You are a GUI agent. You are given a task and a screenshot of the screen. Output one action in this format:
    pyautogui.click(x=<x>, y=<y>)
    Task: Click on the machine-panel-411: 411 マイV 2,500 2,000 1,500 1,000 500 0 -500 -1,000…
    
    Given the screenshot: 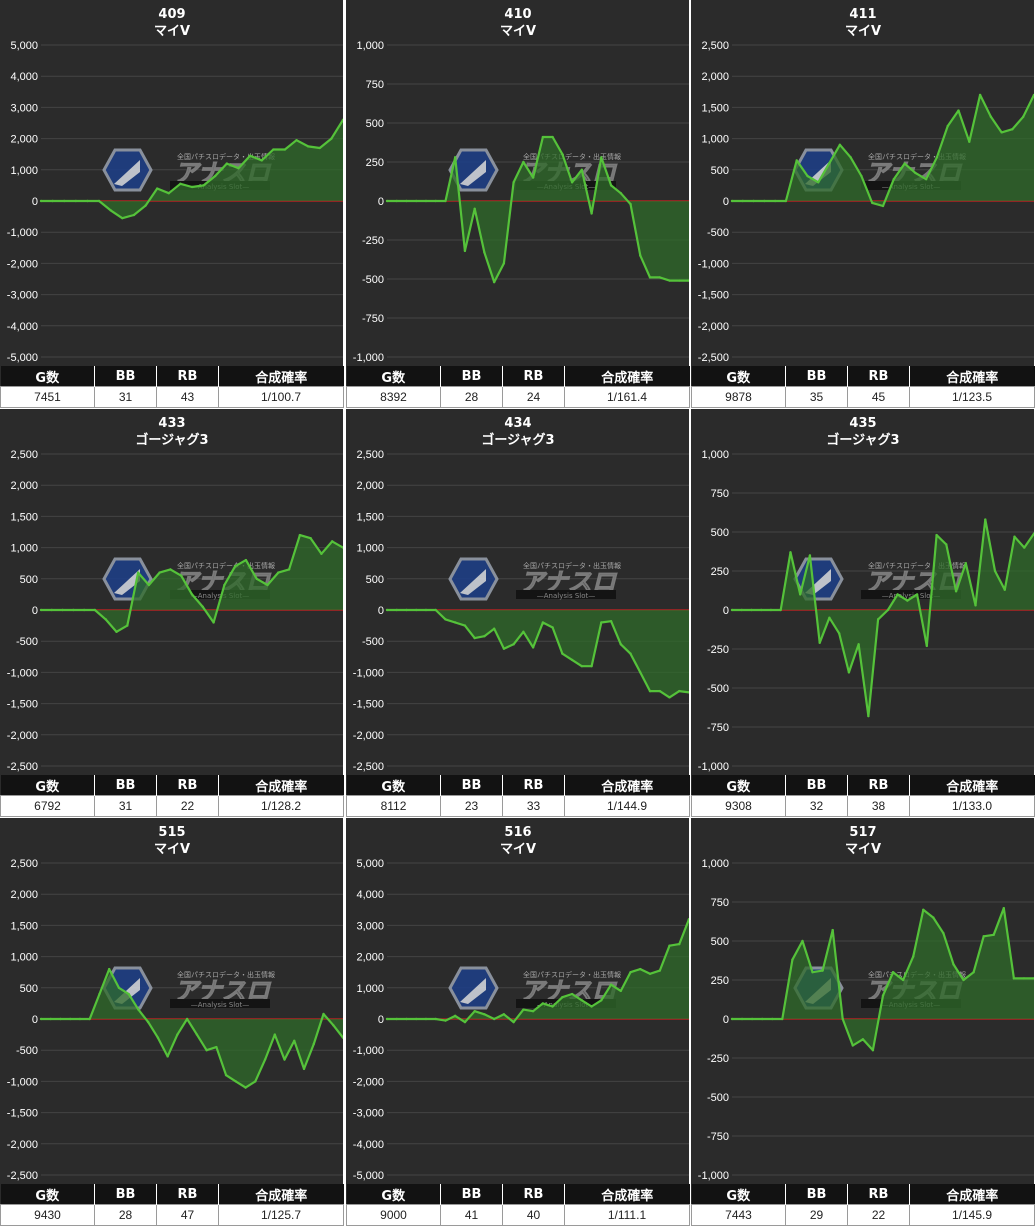 What is the action you would take?
    pyautogui.click(x=863, y=204)
    